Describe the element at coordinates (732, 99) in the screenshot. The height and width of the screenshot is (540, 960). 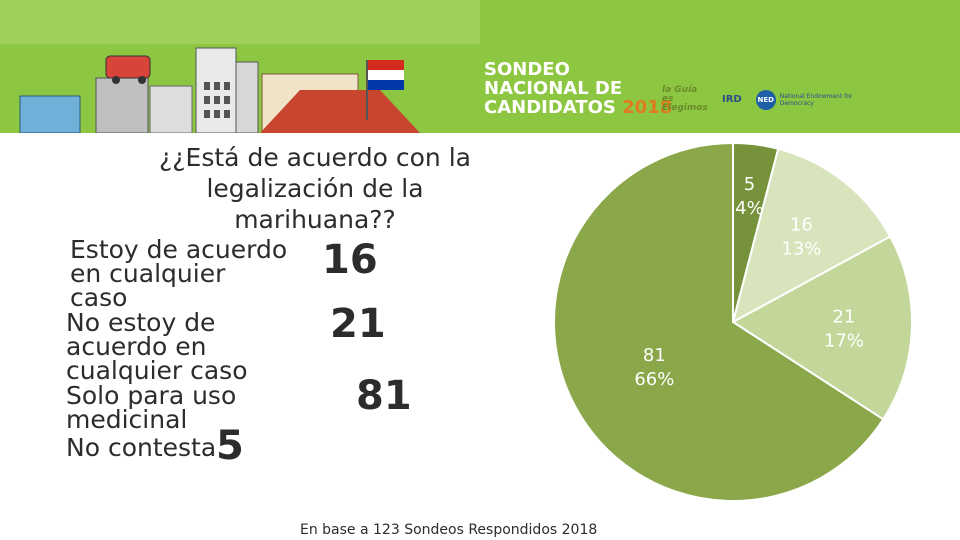
I see `ird-logo: IRD` at that location.